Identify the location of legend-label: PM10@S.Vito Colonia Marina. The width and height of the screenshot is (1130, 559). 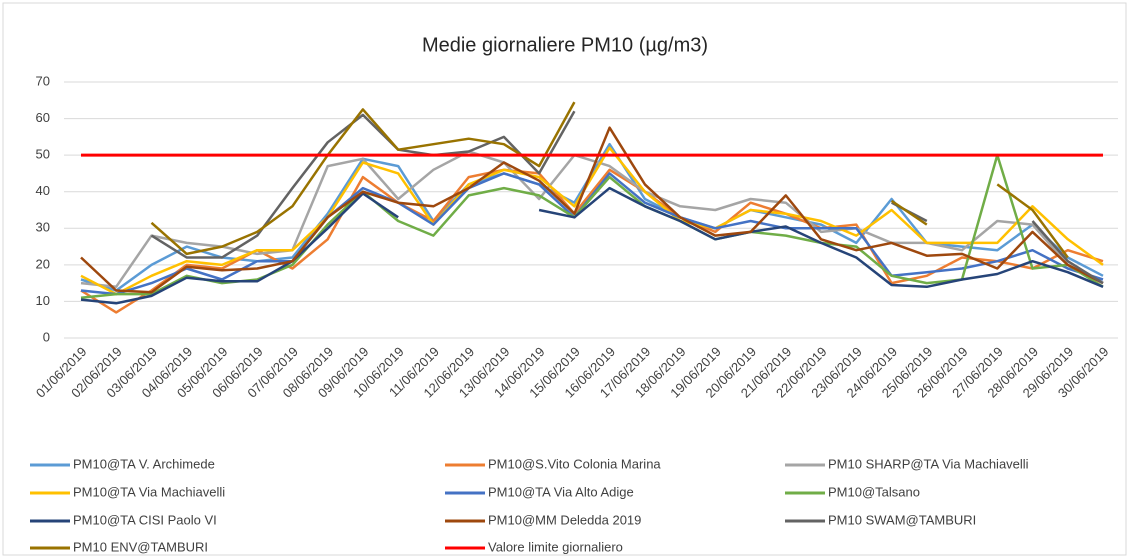
(574, 463).